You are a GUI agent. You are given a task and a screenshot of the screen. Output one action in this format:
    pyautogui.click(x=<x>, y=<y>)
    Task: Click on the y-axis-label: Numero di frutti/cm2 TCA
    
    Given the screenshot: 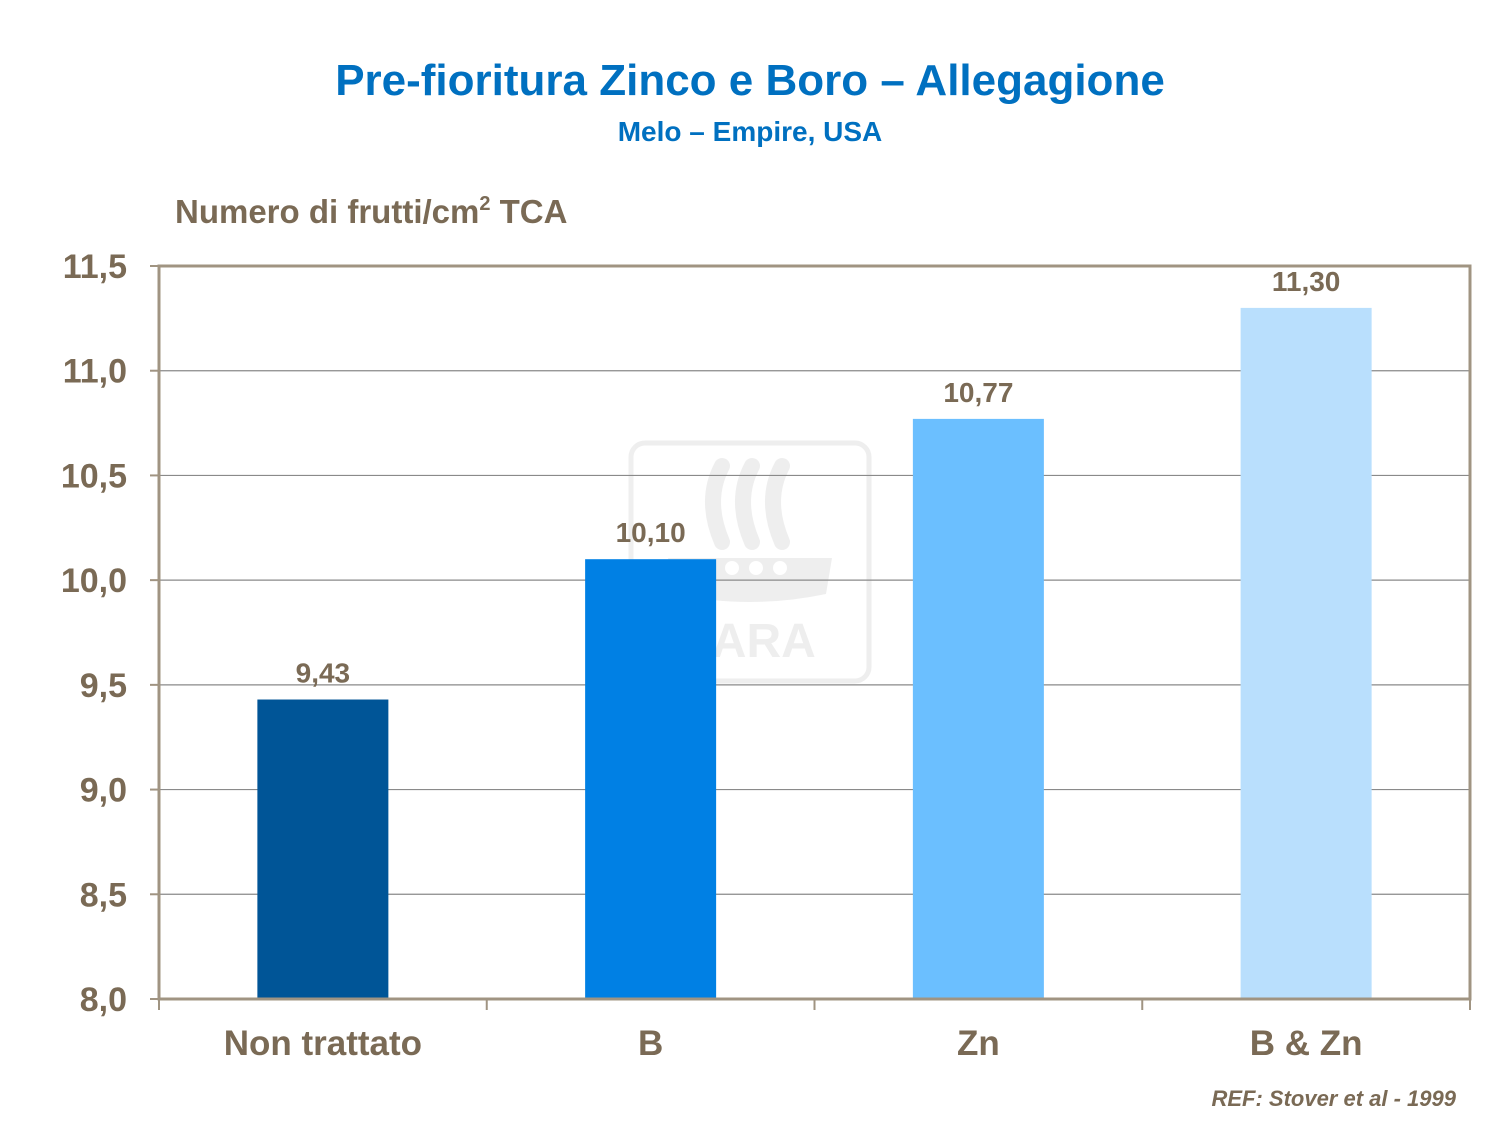 What is the action you would take?
    pyautogui.click(x=371, y=212)
    